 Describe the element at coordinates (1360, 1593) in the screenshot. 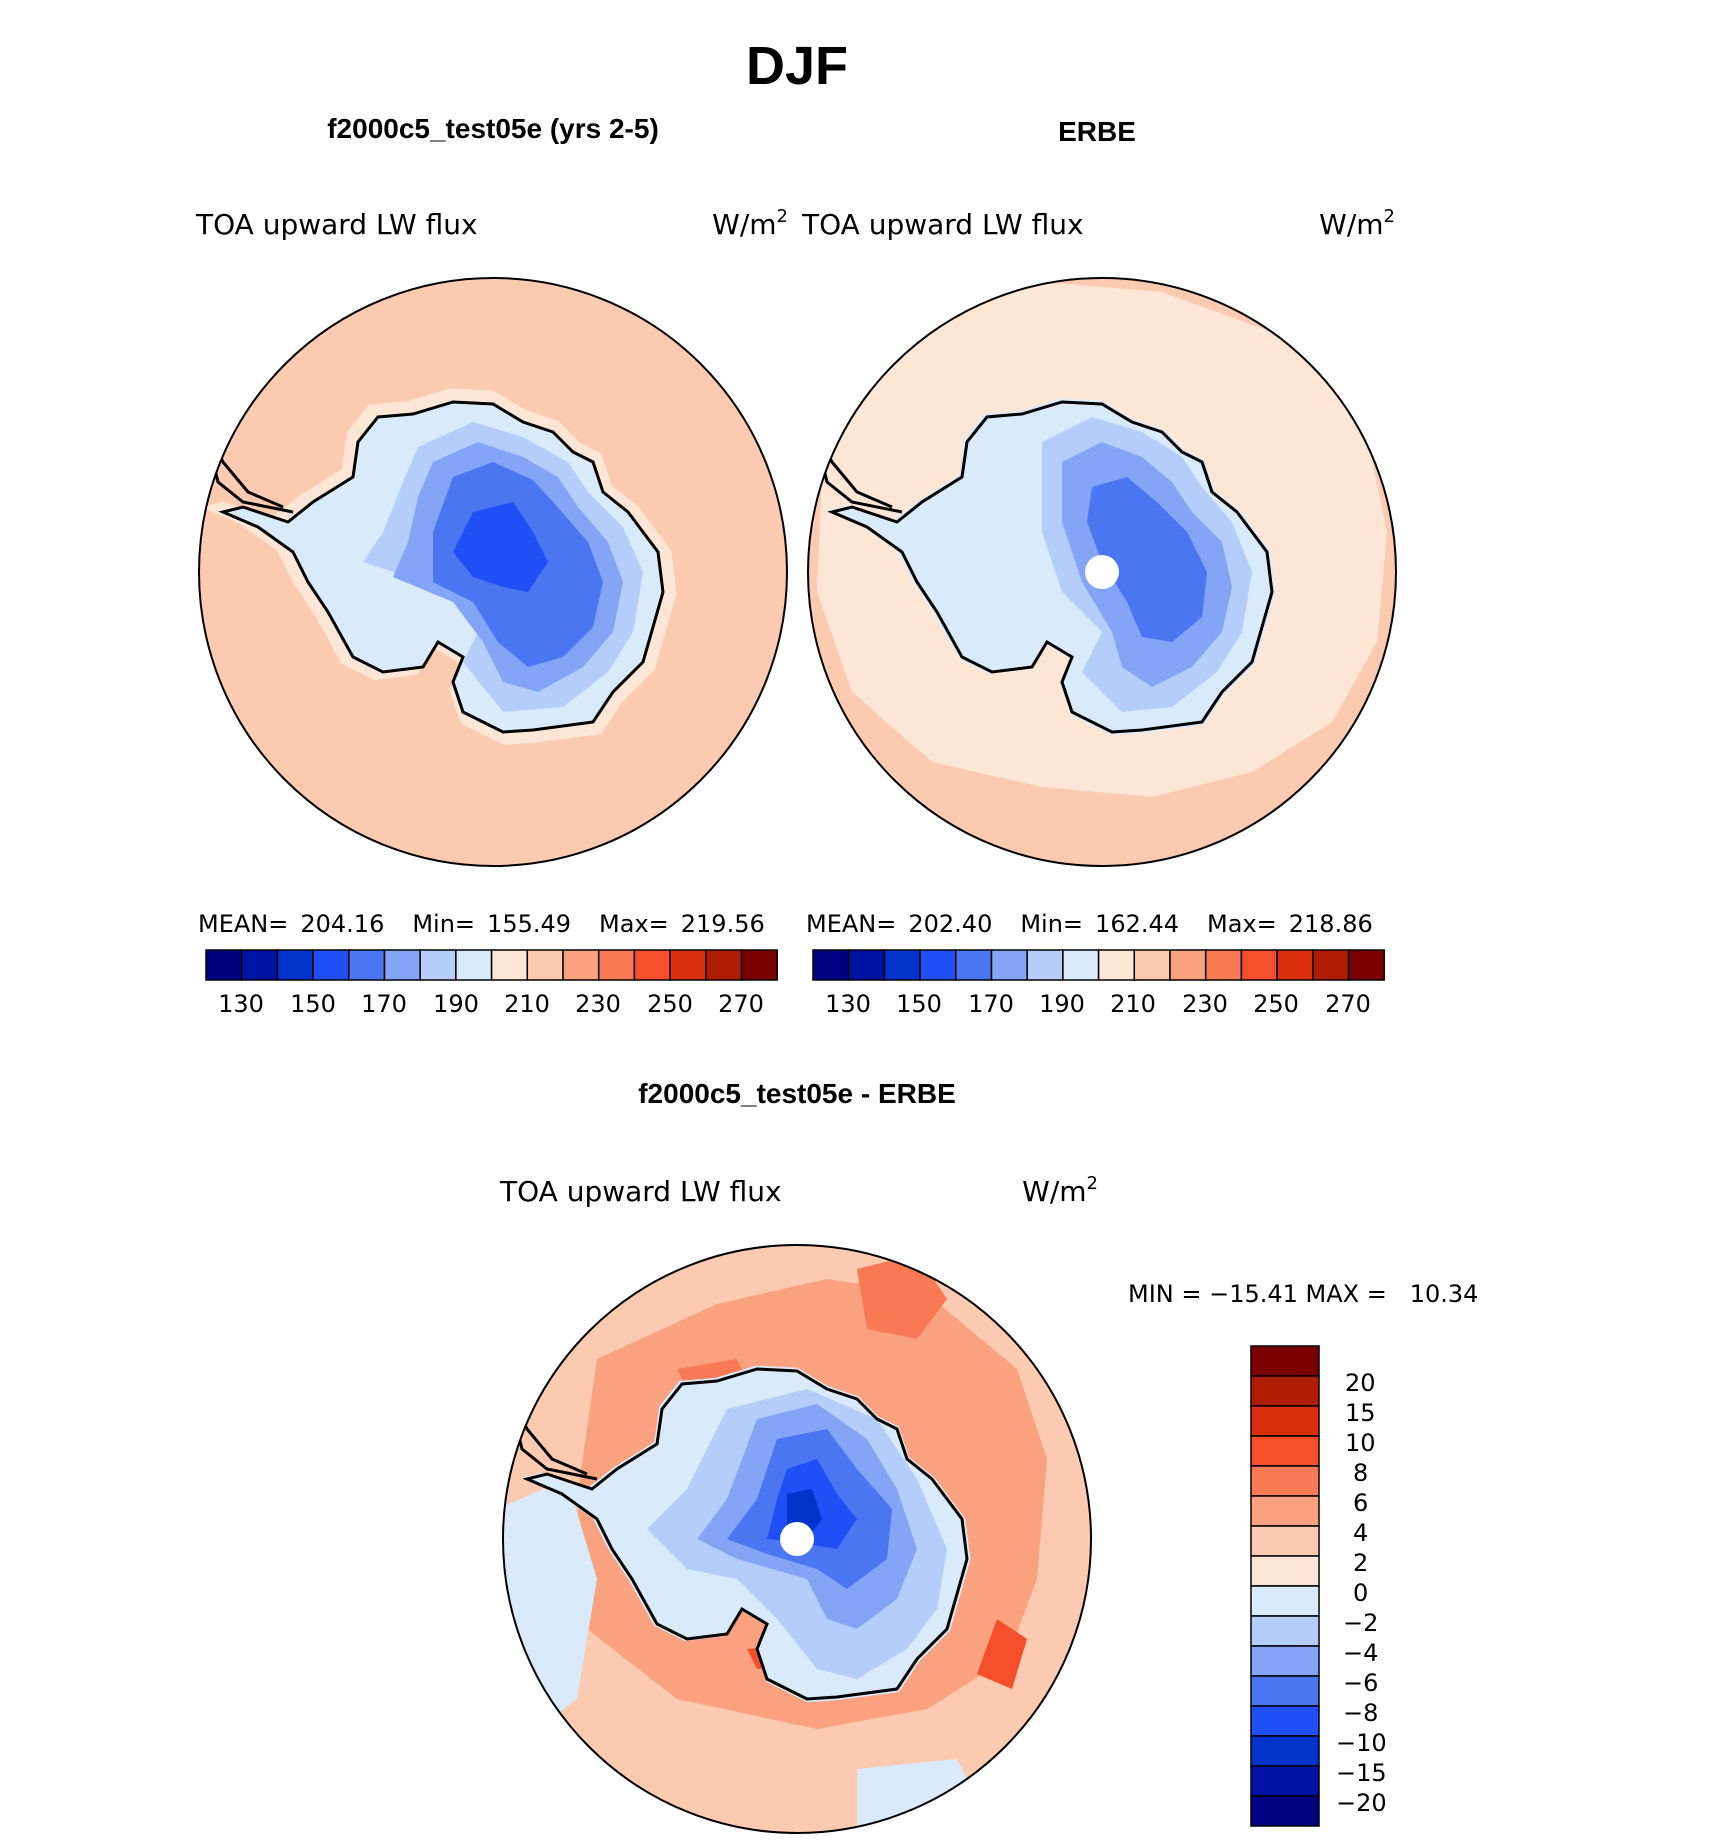

I see `colorbar-tick: 0` at that location.